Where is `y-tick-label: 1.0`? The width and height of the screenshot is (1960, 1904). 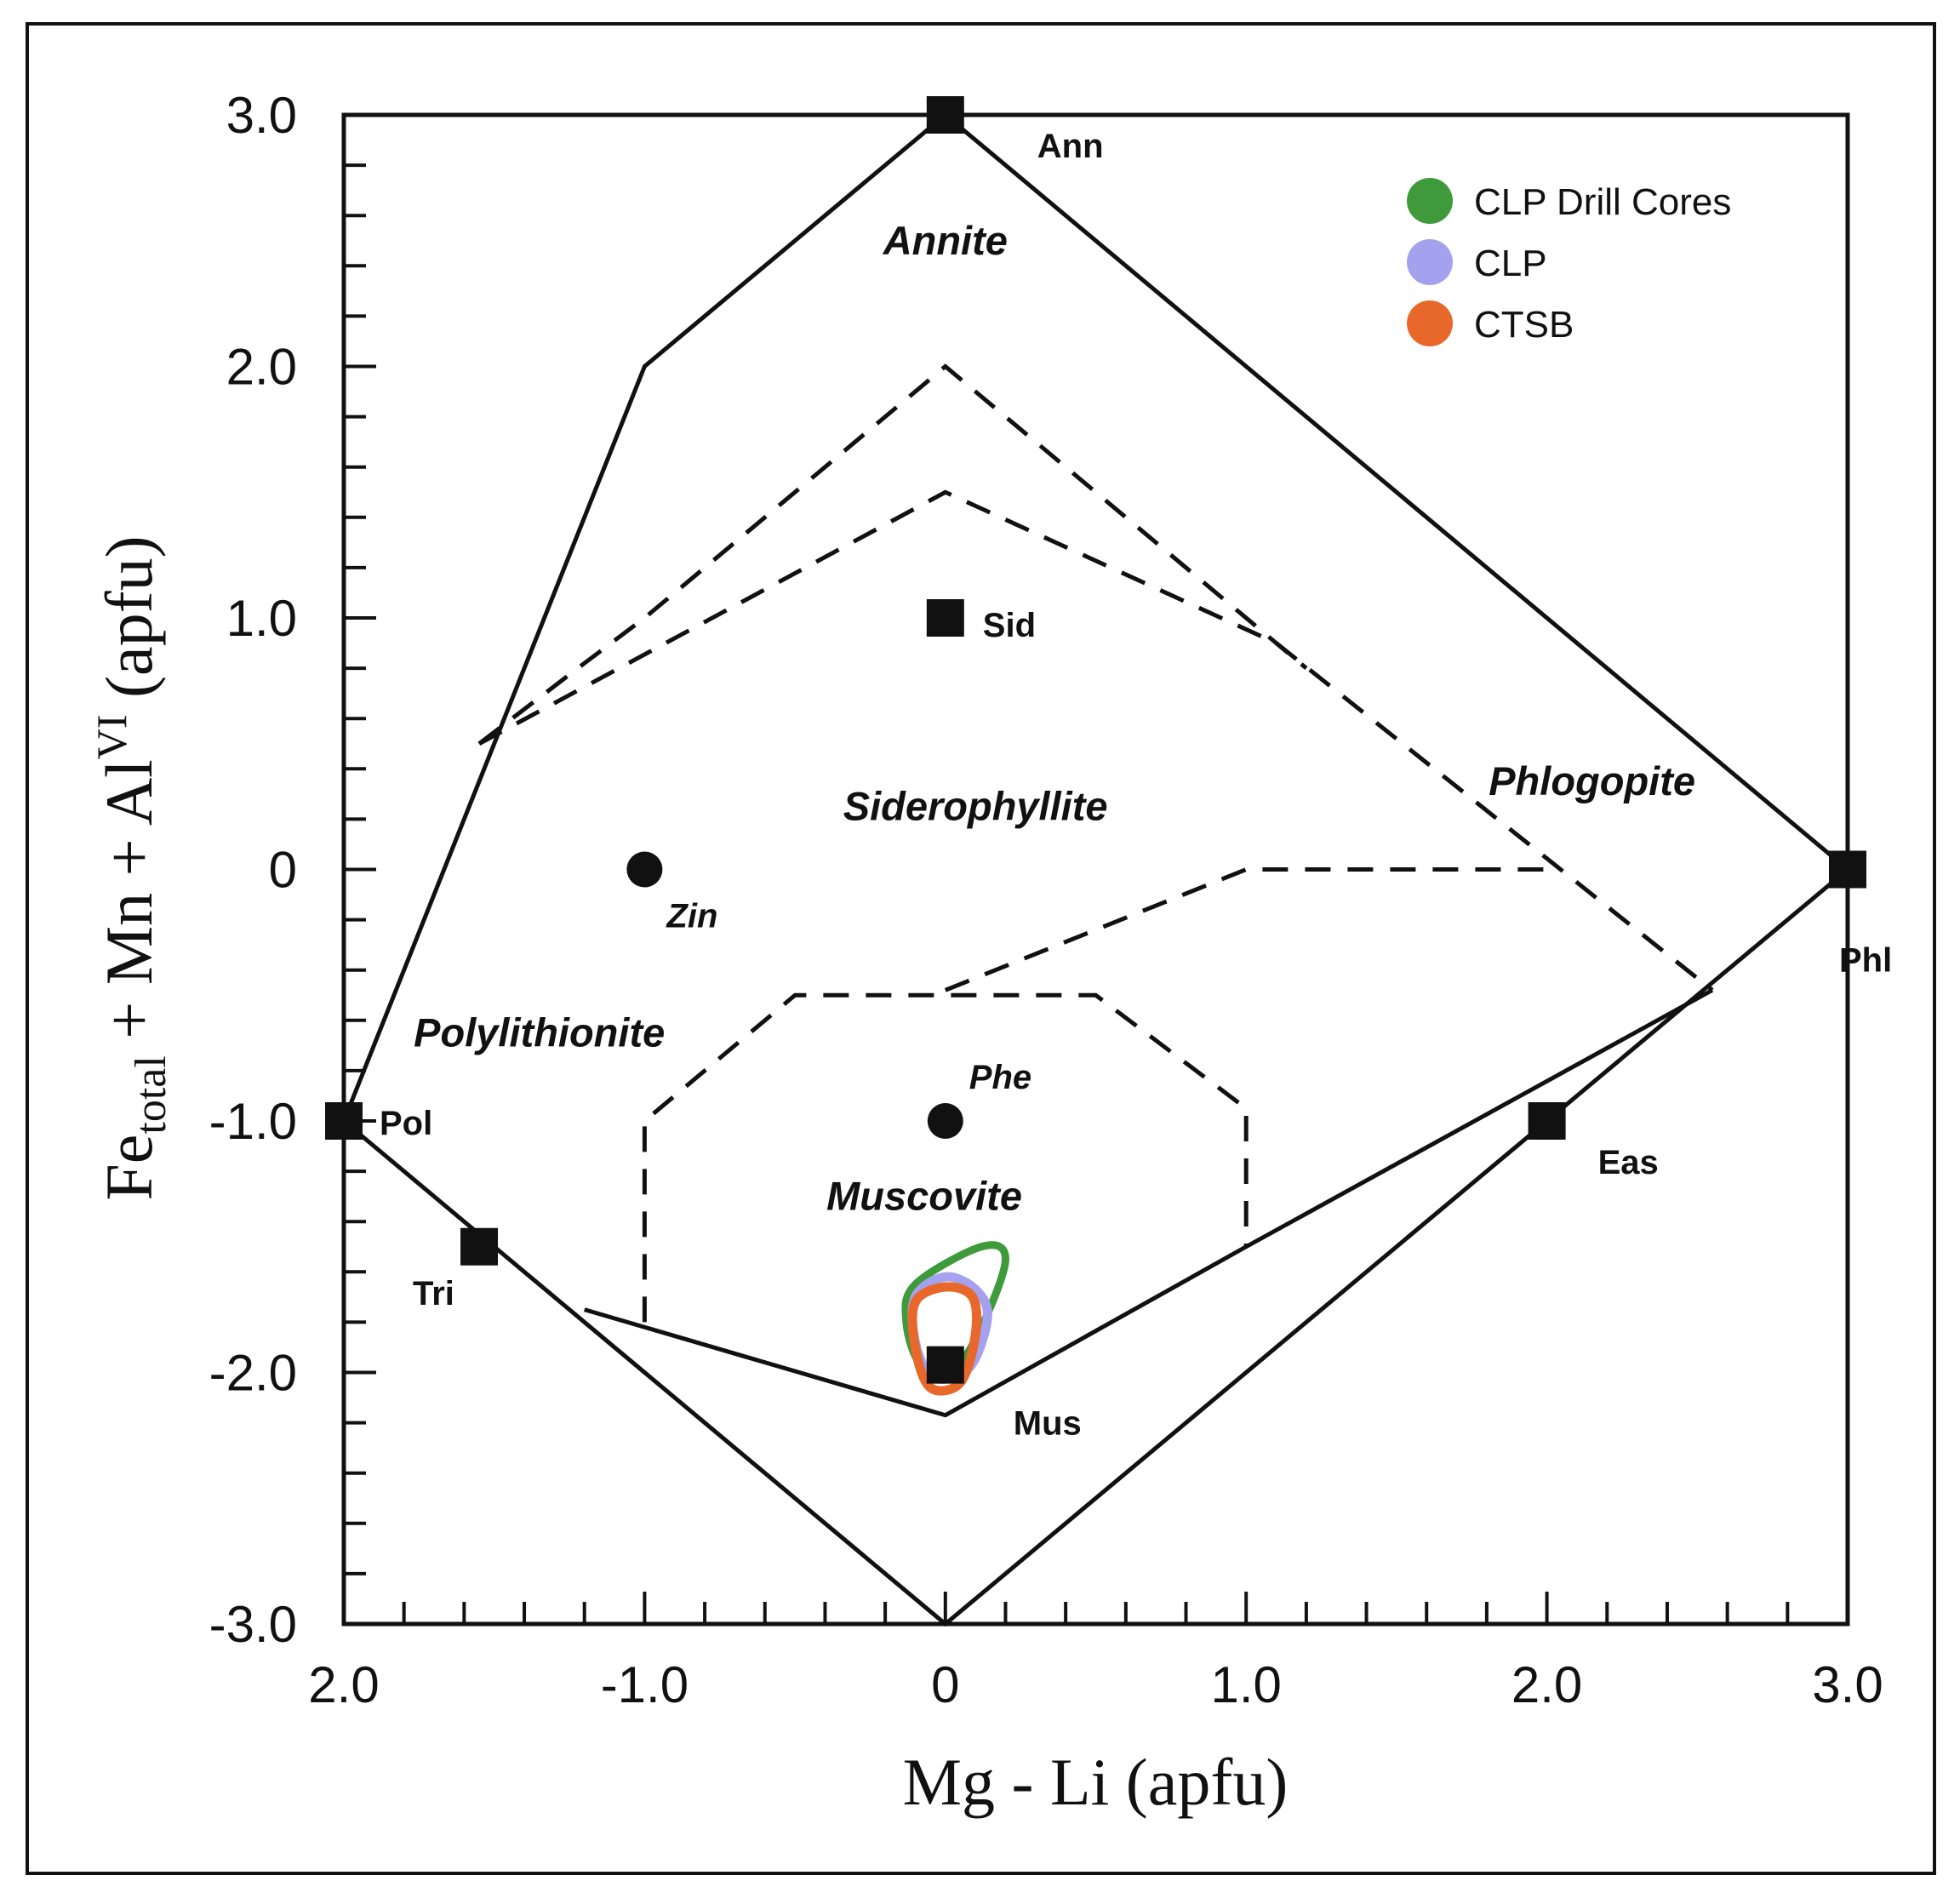
y-tick-label: 1.0 is located at coordinates (261, 618).